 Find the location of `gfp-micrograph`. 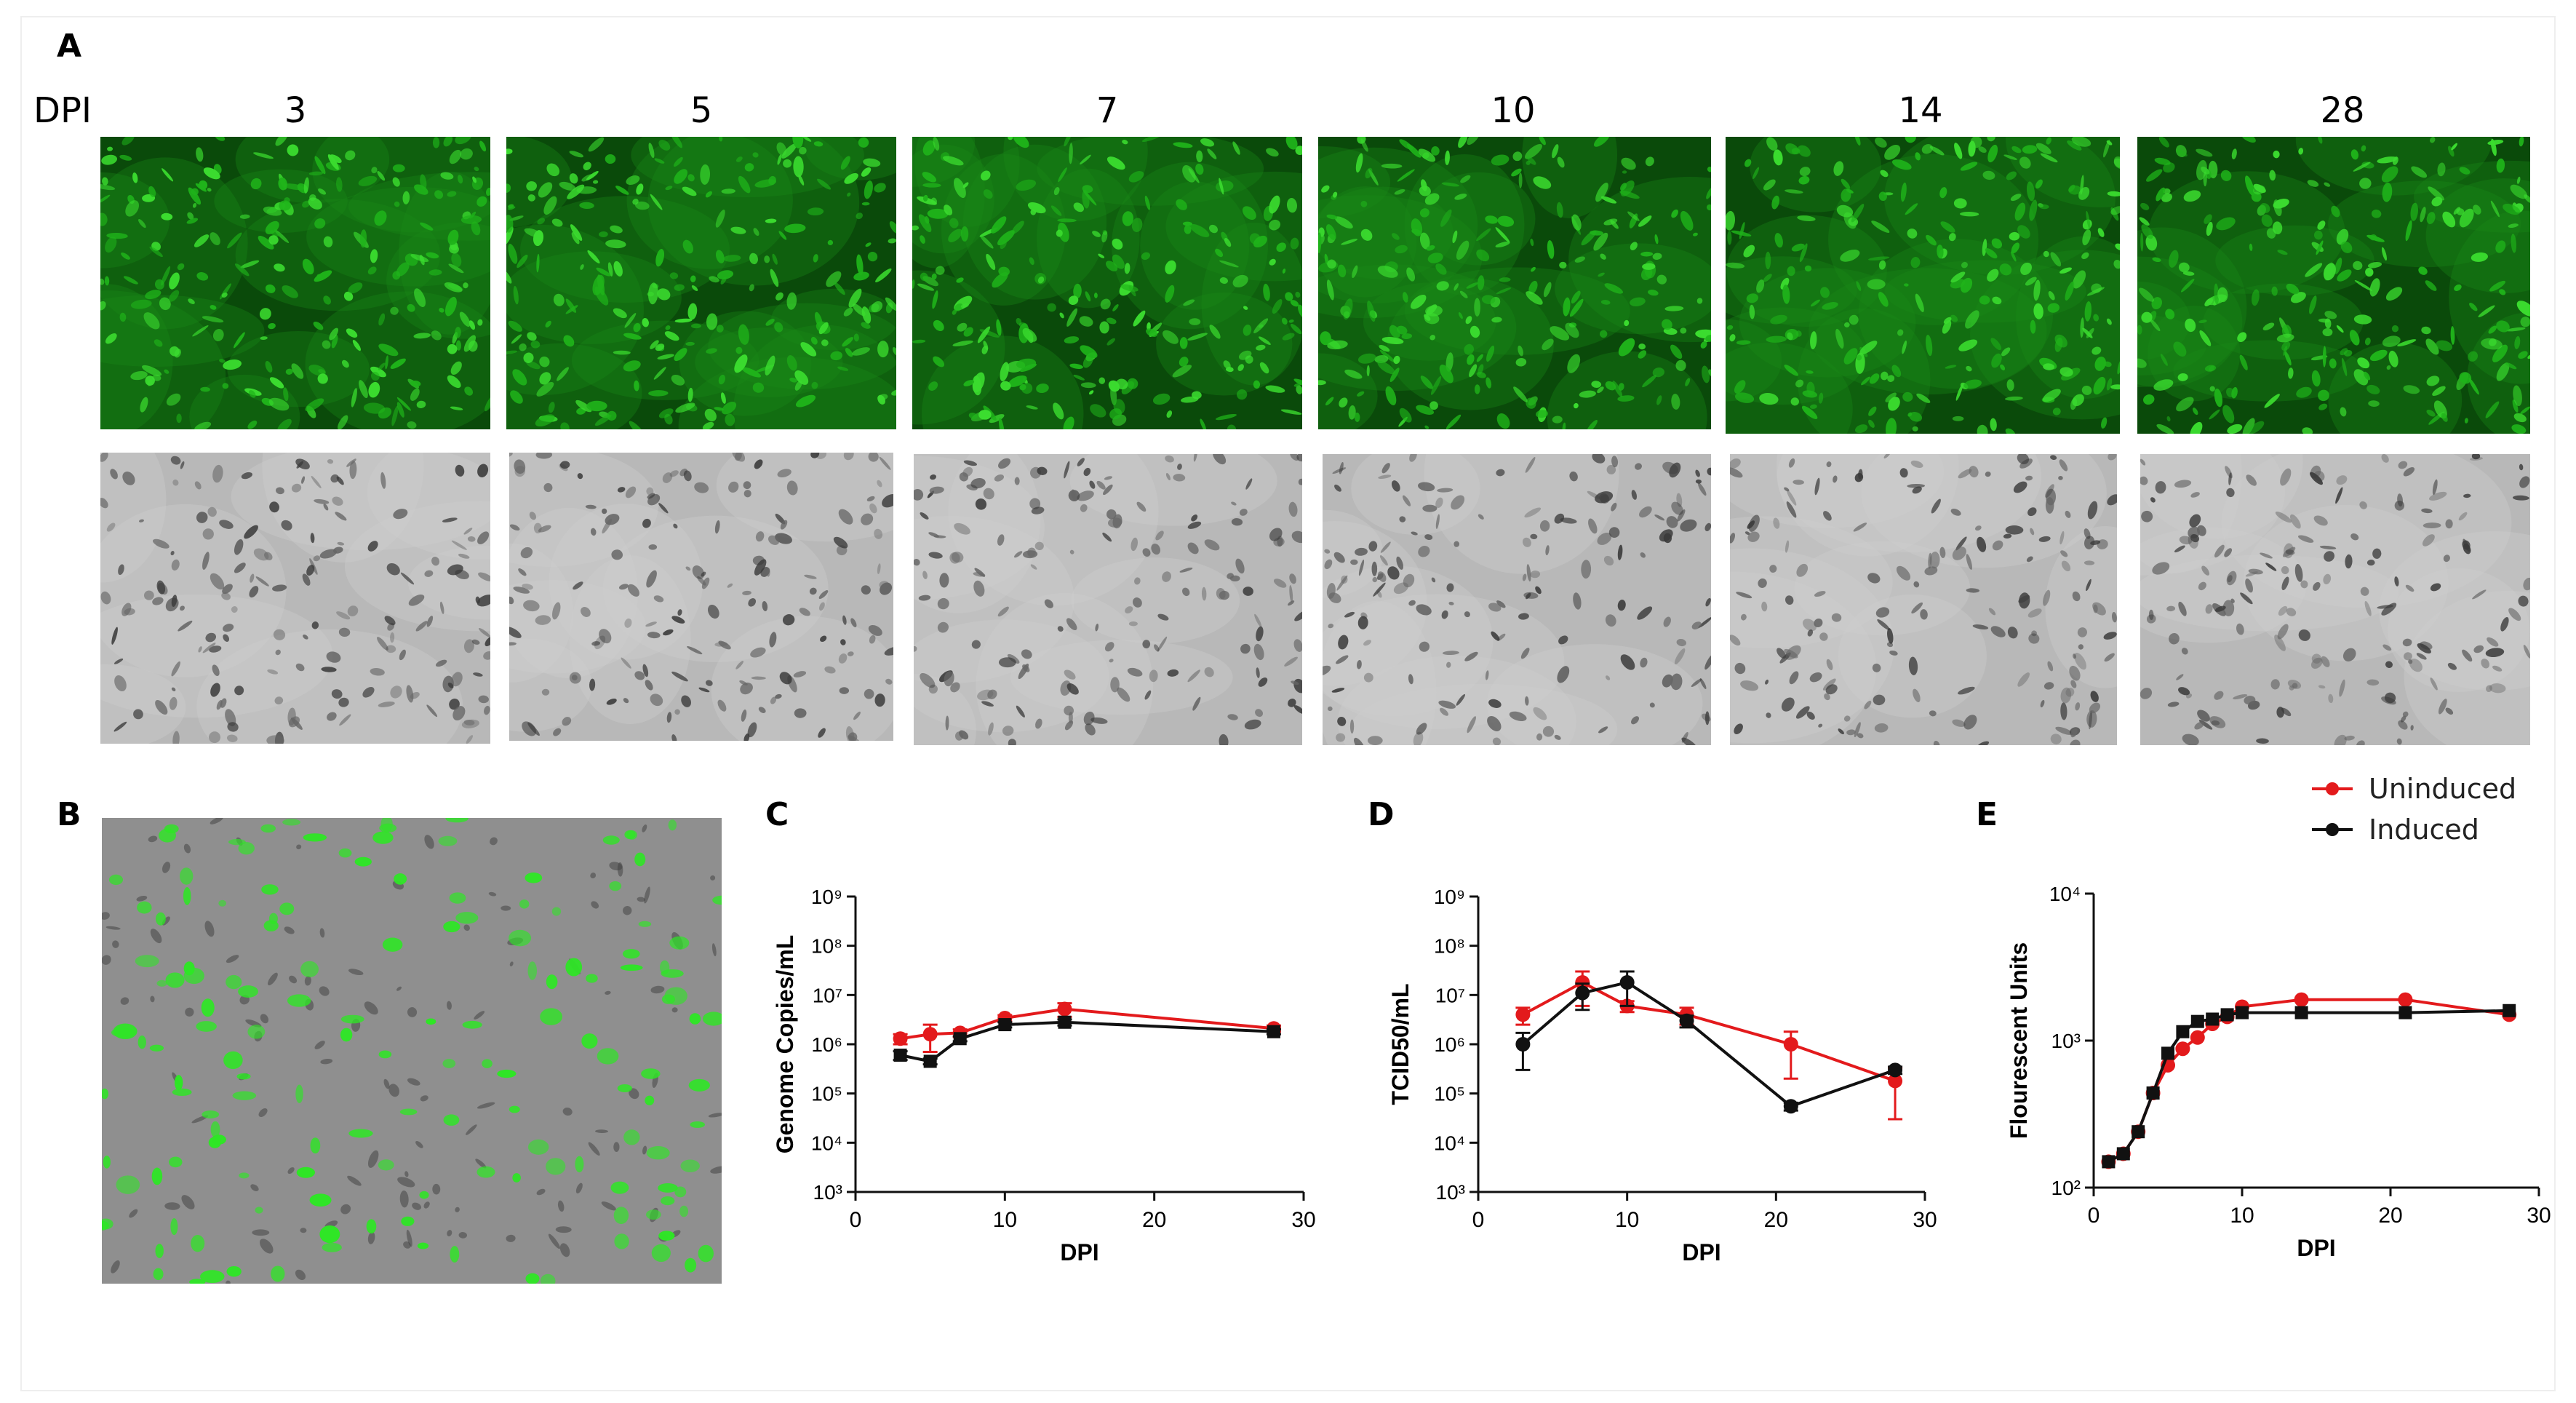

gfp-micrograph is located at coordinates (295, 283).